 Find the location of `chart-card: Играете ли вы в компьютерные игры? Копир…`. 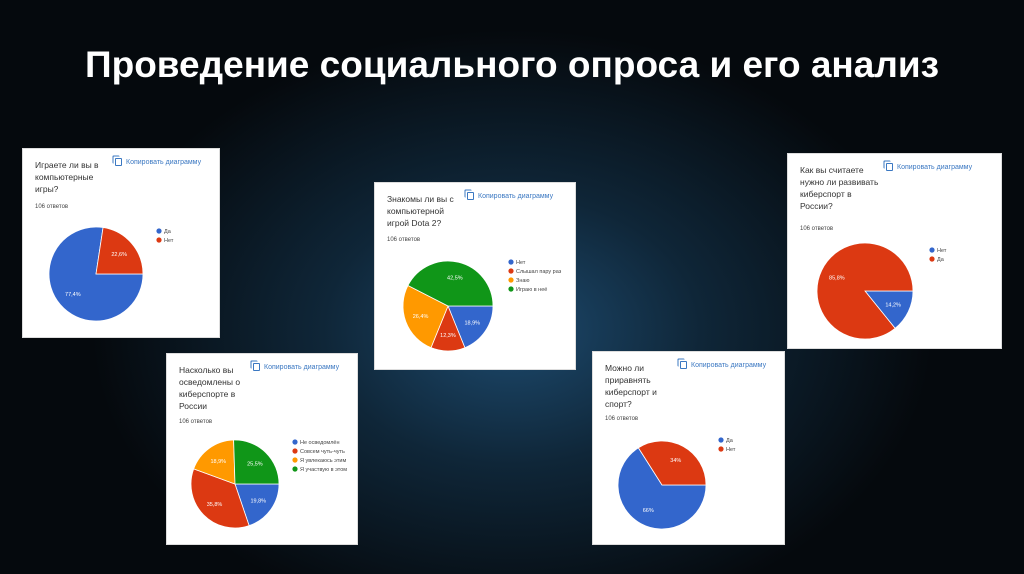

chart-card: Играете ли вы в компьютерные игры? Копир… is located at coordinates (121, 243).